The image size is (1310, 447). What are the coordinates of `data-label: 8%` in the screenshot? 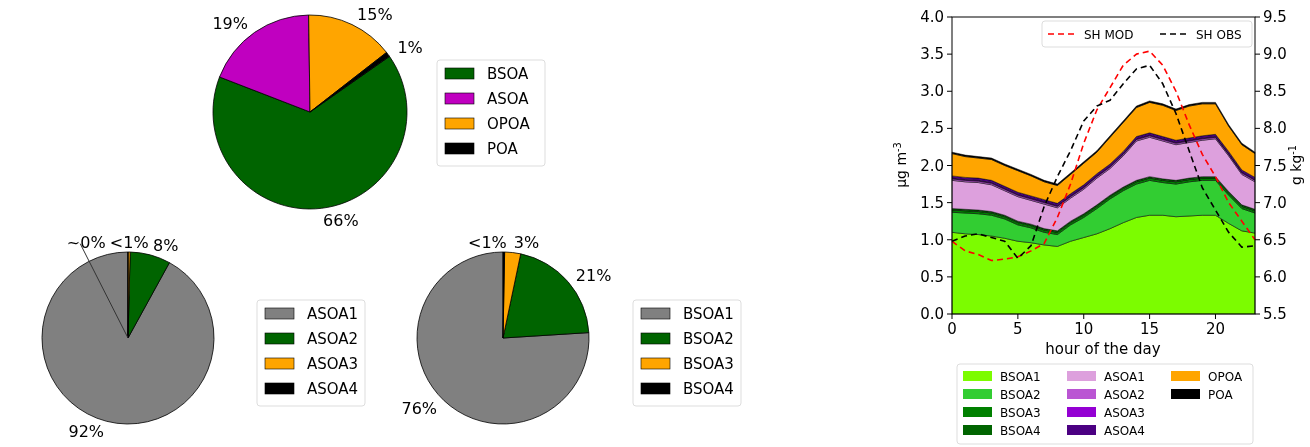 It's located at (166, 246).